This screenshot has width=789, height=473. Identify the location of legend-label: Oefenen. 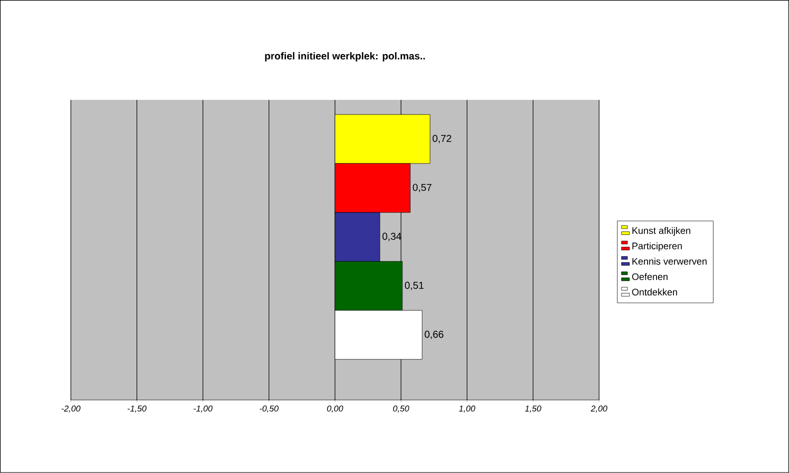
(650, 276).